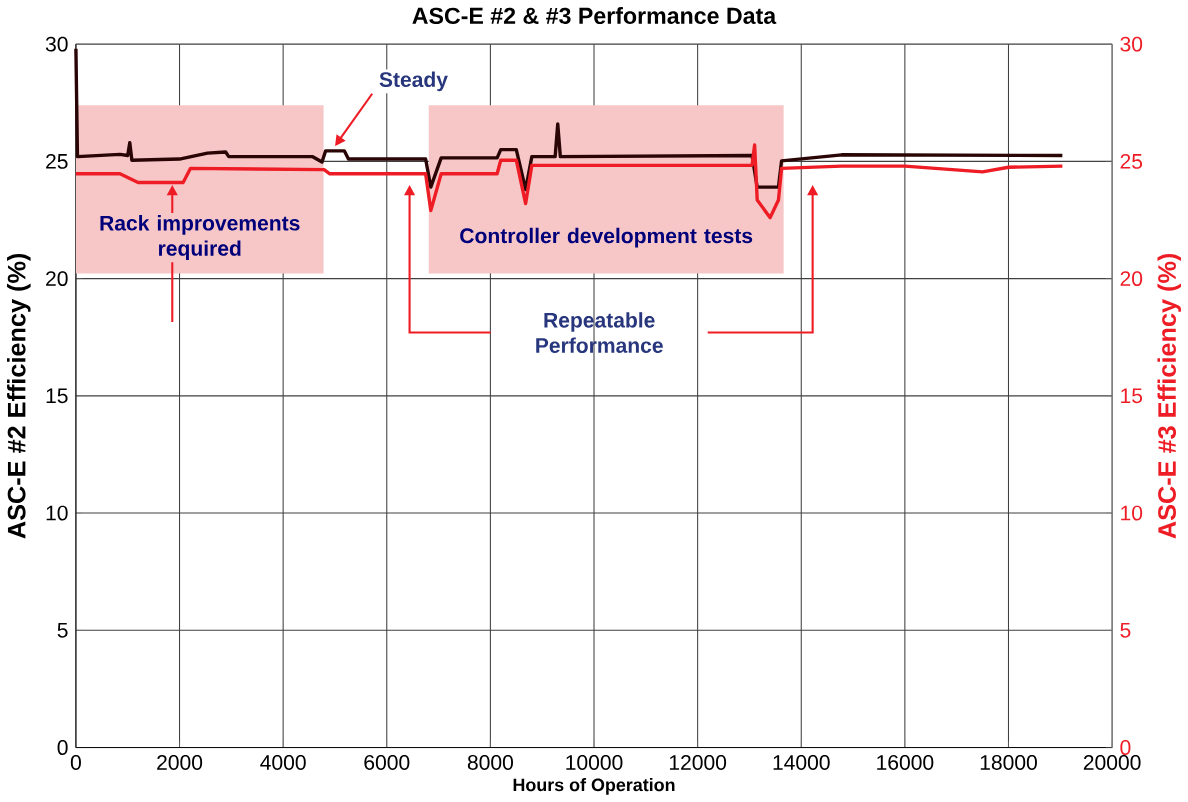  What do you see at coordinates (1131, 279) in the screenshot?
I see `y2-tick-label: 20` at bounding box center [1131, 279].